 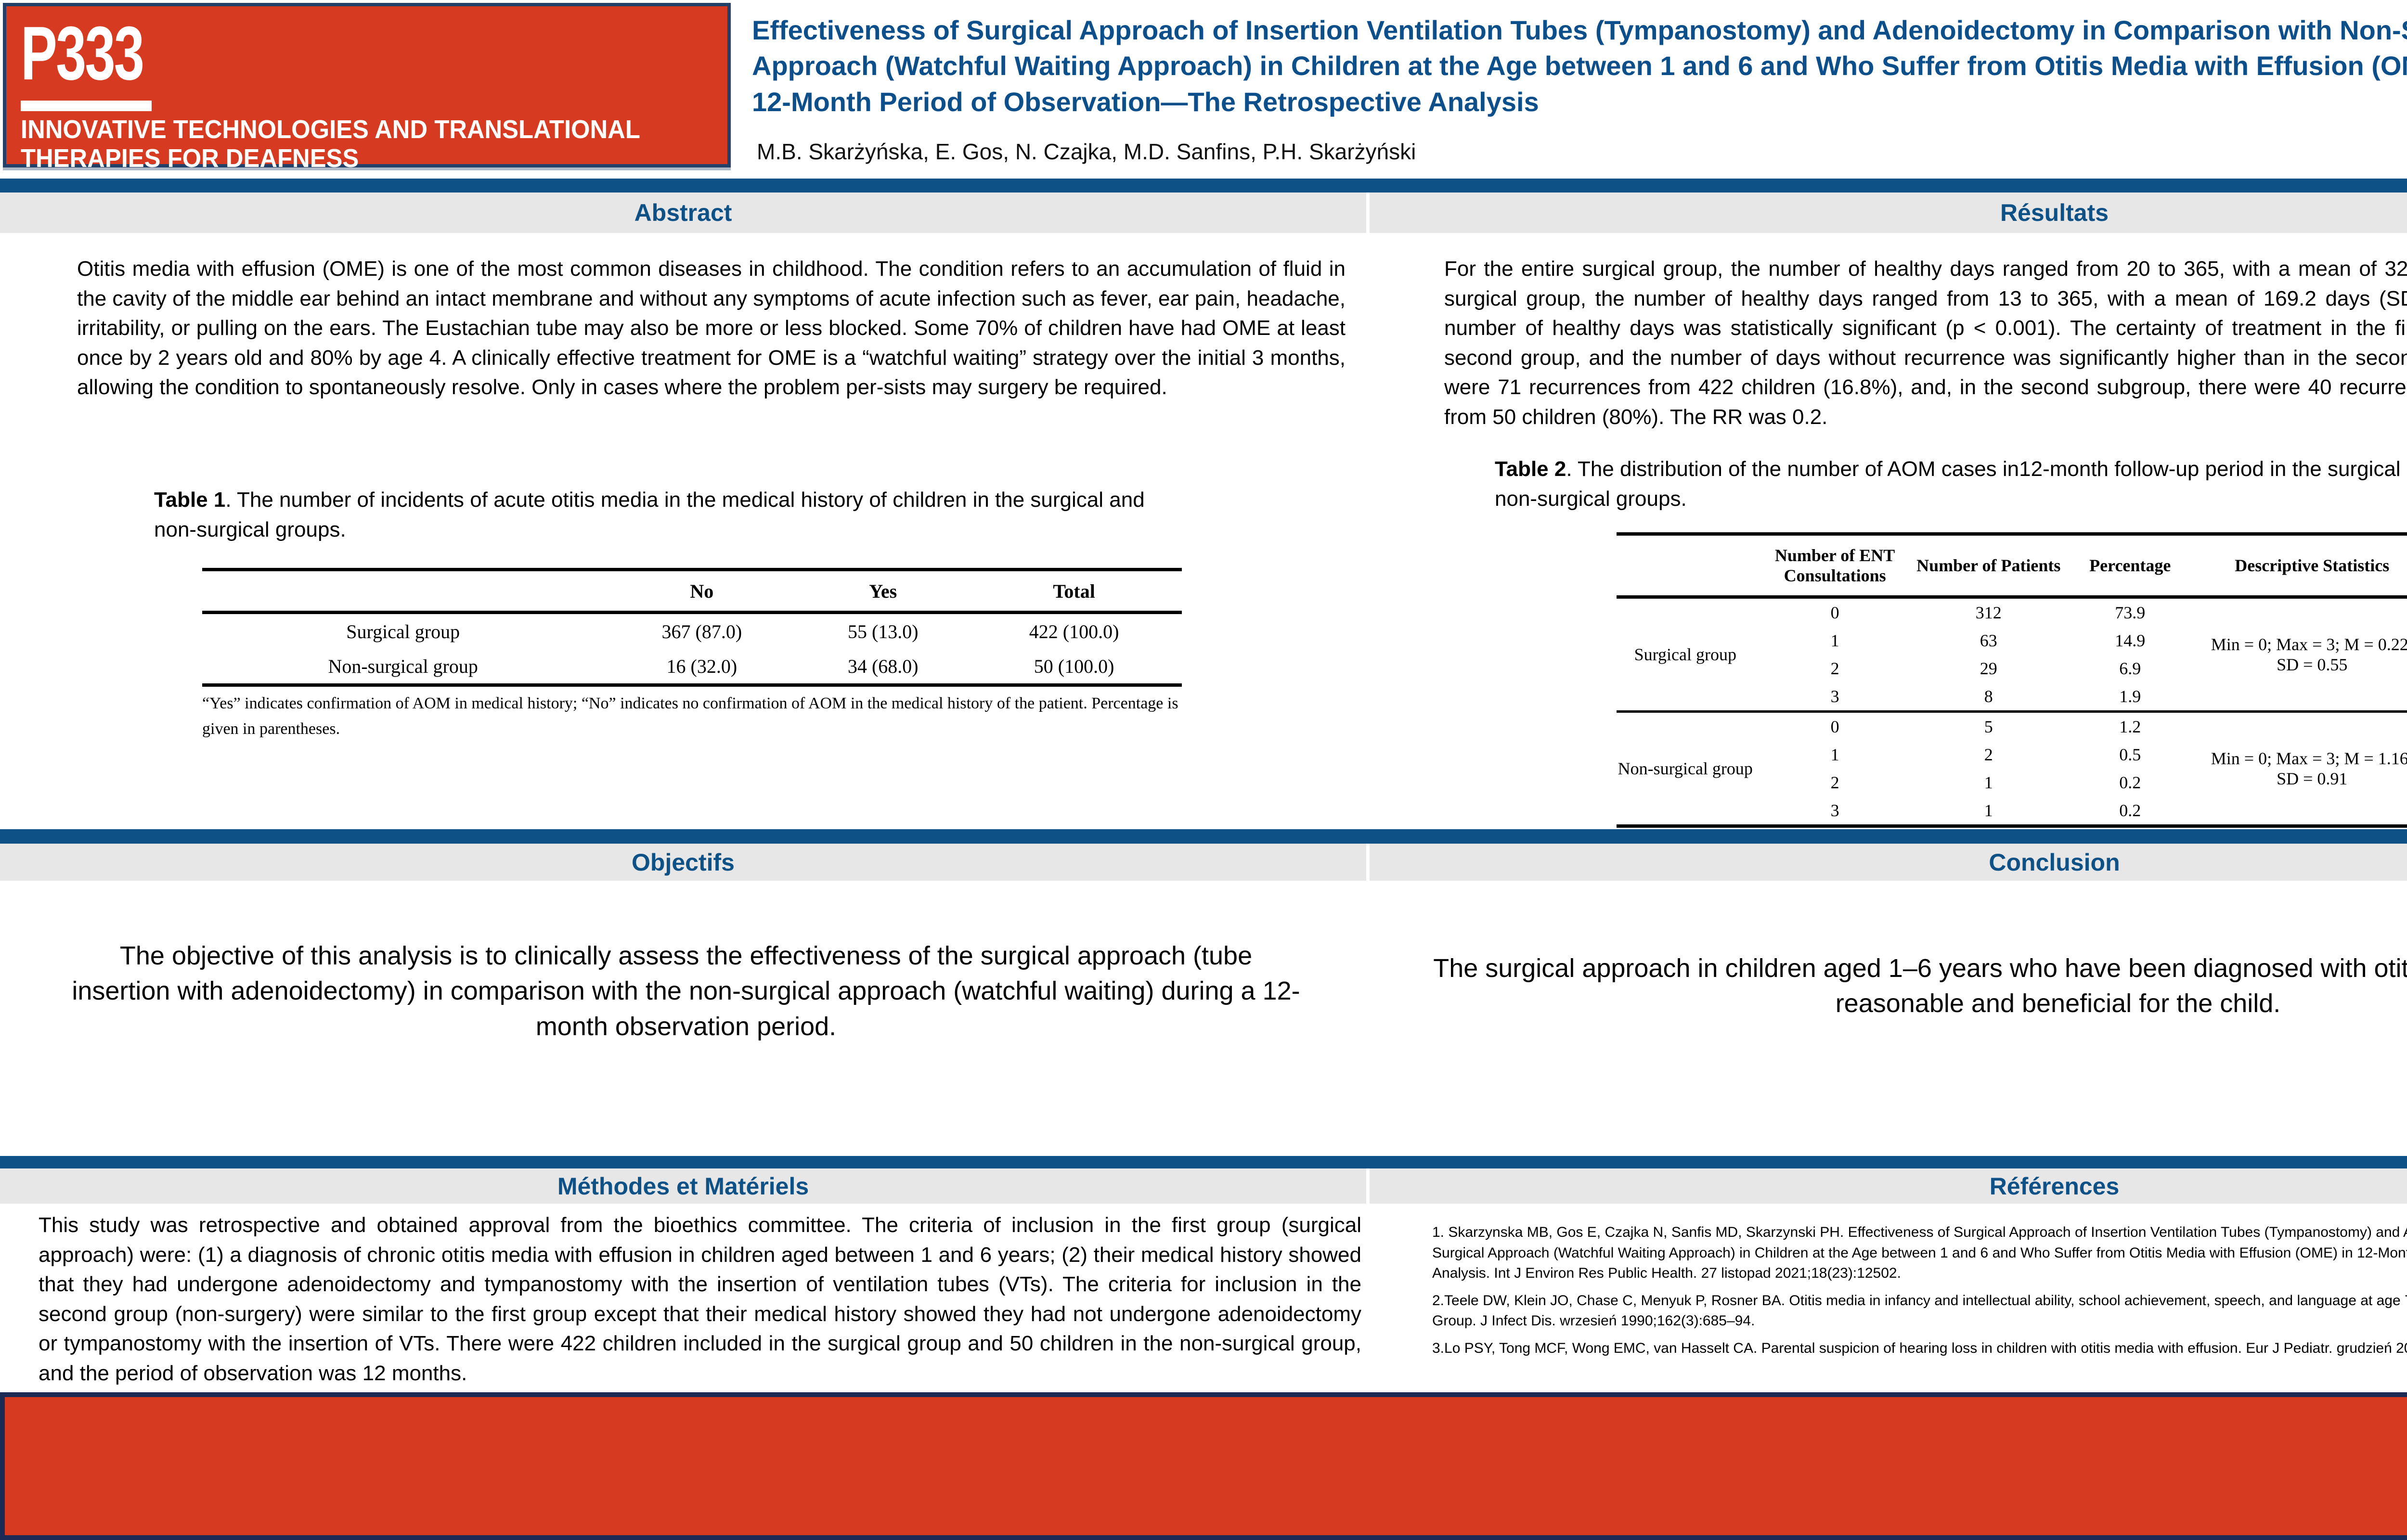 I want to click on table-cell: 0.5, so click(x=2130, y=754).